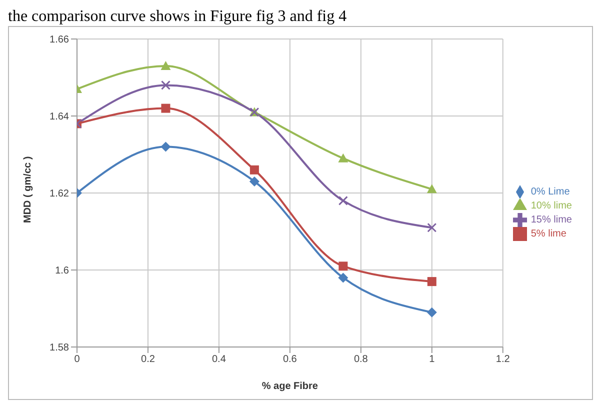 This screenshot has height=412, width=601. Describe the element at coordinates (148, 360) in the screenshot. I see `x-tick-label: 0.2` at that location.